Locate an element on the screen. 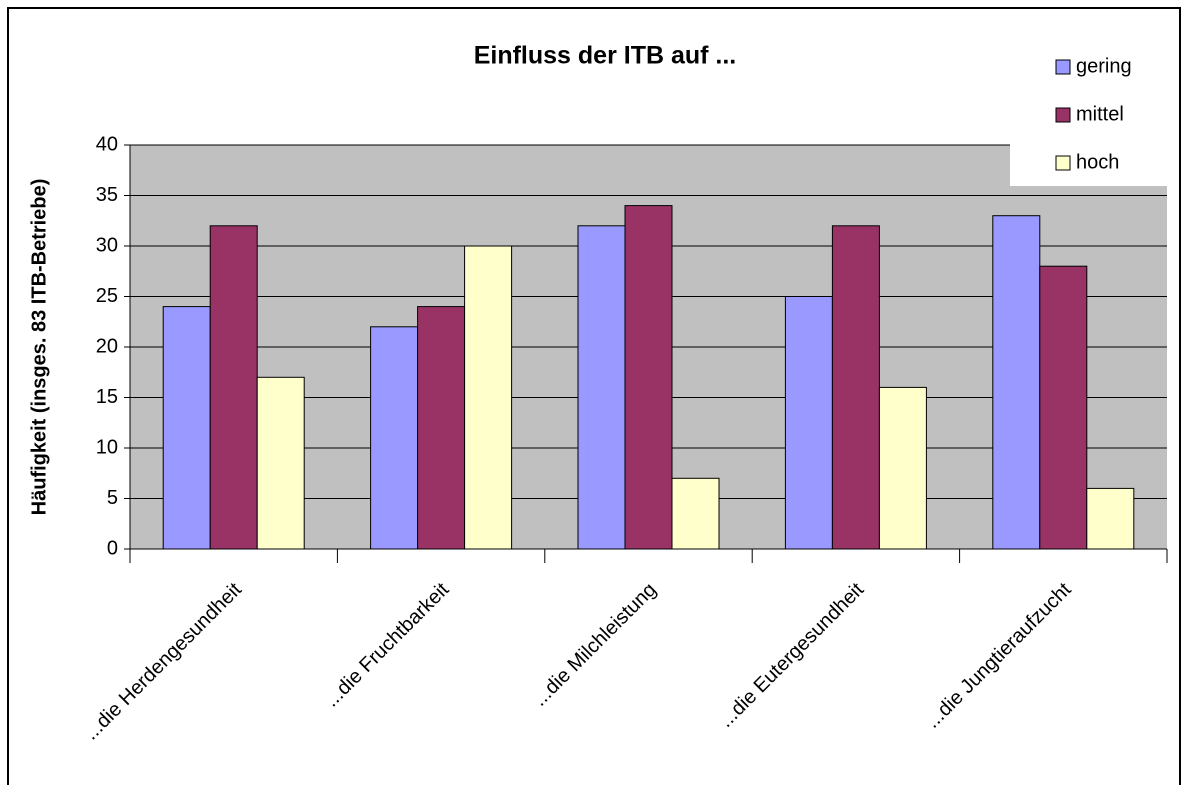  legend-label: gering is located at coordinates (1104, 66).